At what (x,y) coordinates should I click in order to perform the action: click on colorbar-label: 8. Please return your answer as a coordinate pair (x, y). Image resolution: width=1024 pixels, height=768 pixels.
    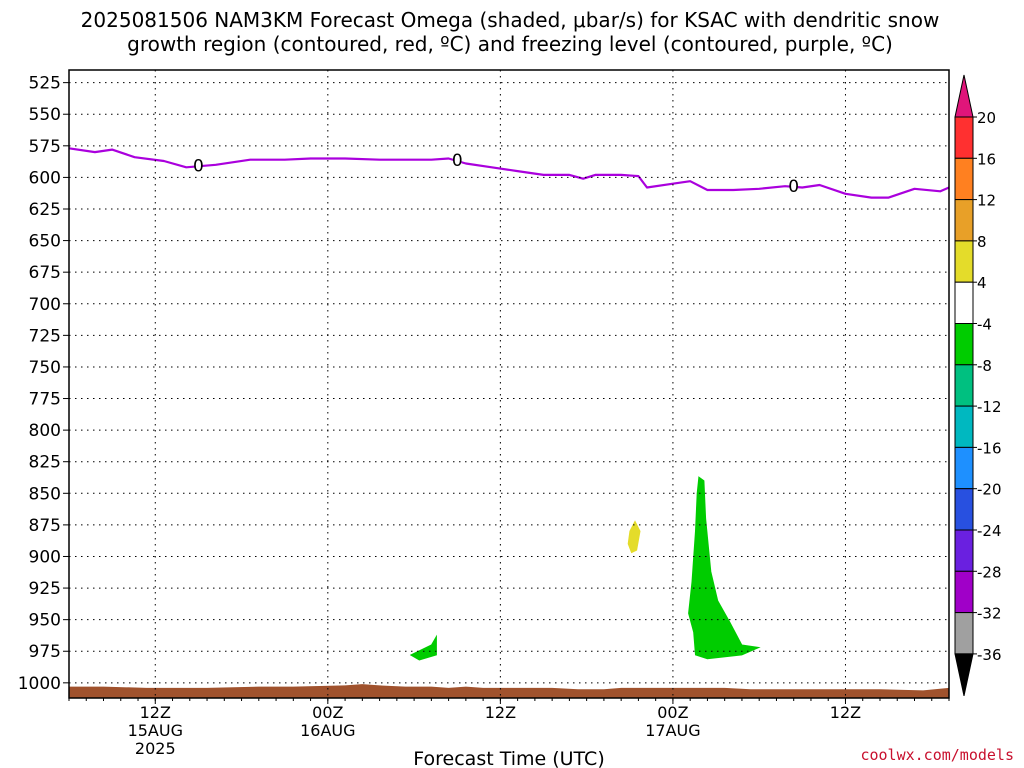
    Looking at the image, I should click on (982, 242).